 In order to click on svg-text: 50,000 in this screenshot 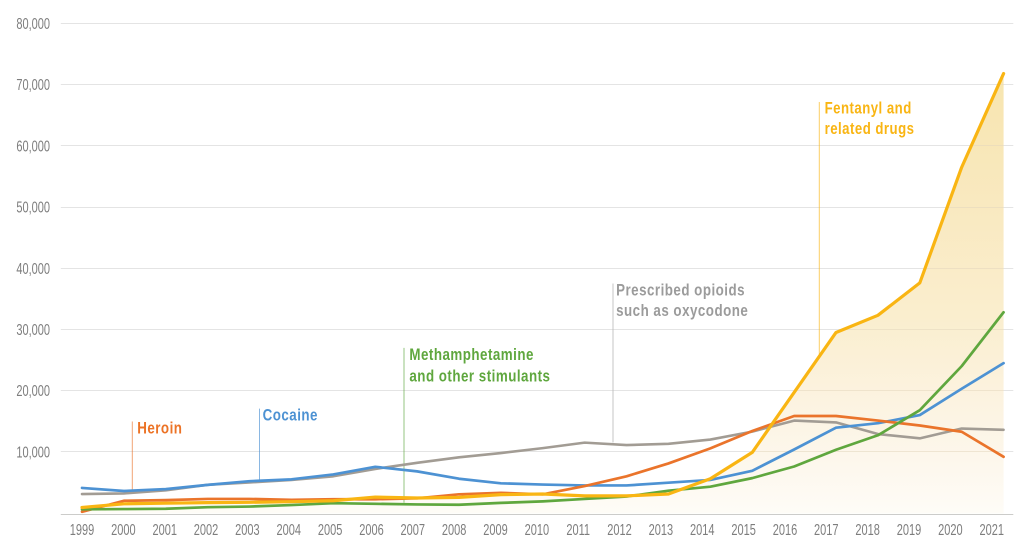, I will do `click(33, 207)`.